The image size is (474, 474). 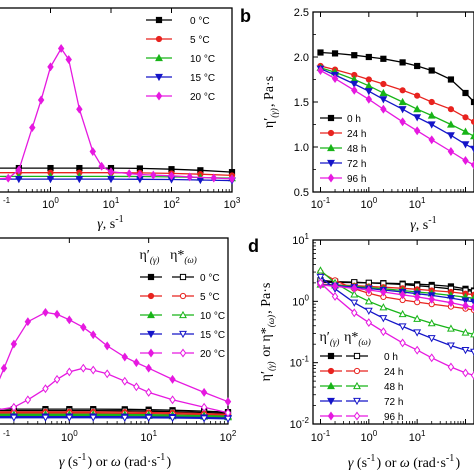 I want to click on panel-d-ytick-label: 10¹, so click(x=300, y=239).